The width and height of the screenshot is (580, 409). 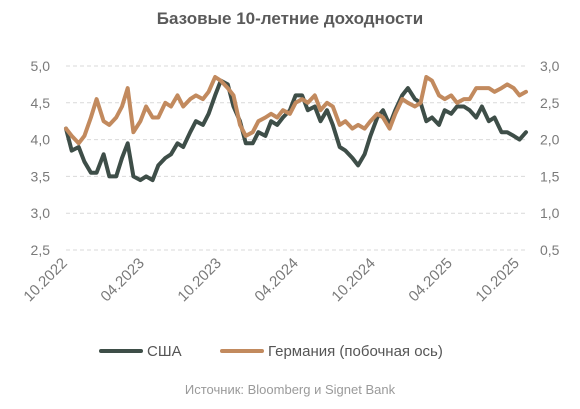 What do you see at coordinates (41, 140) in the screenshot?
I see `left-tick-label: 4,0` at bounding box center [41, 140].